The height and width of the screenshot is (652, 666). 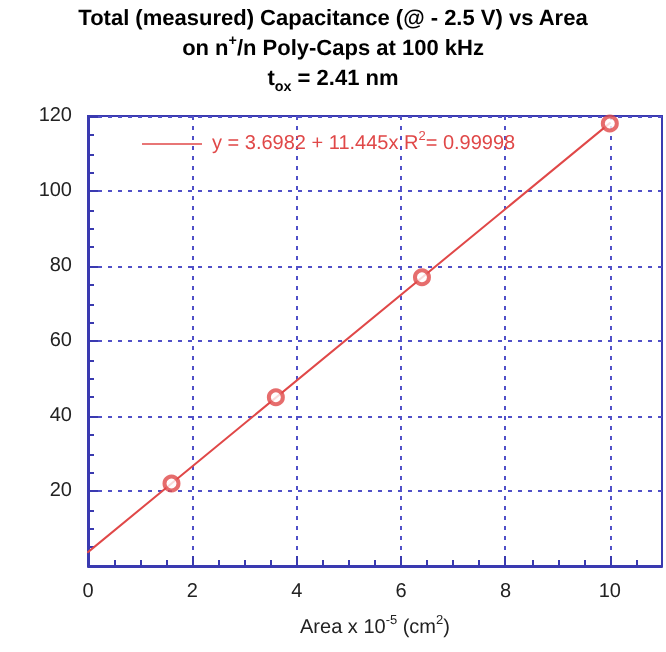 I want to click on x-tick-label: 4, so click(x=297, y=592).